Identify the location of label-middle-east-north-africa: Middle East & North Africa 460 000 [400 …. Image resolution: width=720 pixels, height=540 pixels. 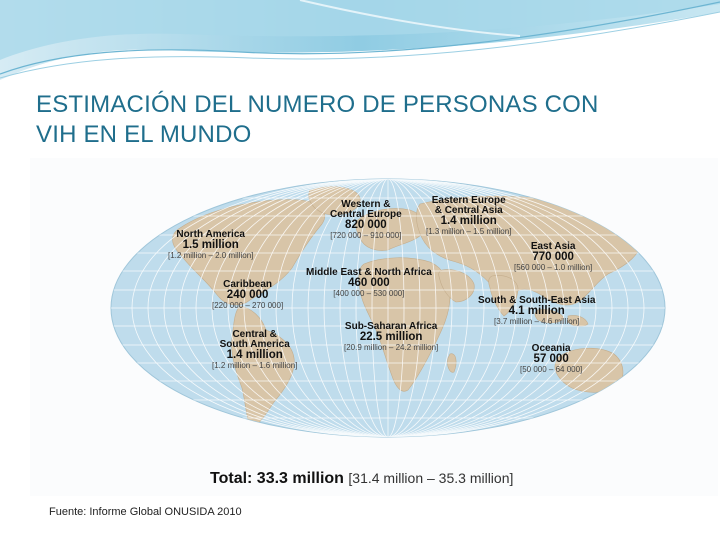
(369, 283).